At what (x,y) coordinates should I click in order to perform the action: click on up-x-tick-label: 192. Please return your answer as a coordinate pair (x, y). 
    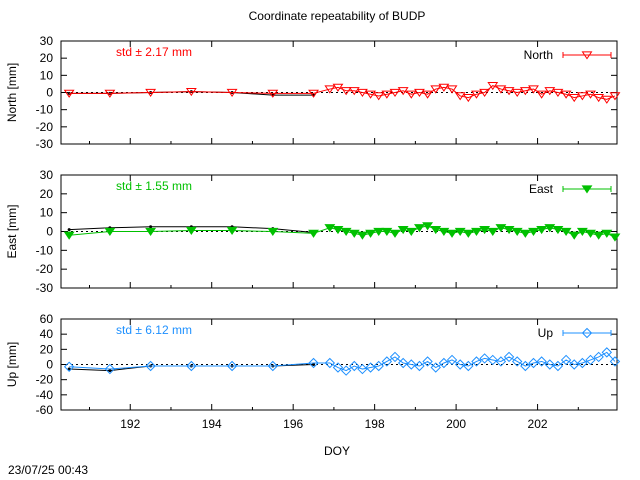
    Looking at the image, I should click on (130, 424).